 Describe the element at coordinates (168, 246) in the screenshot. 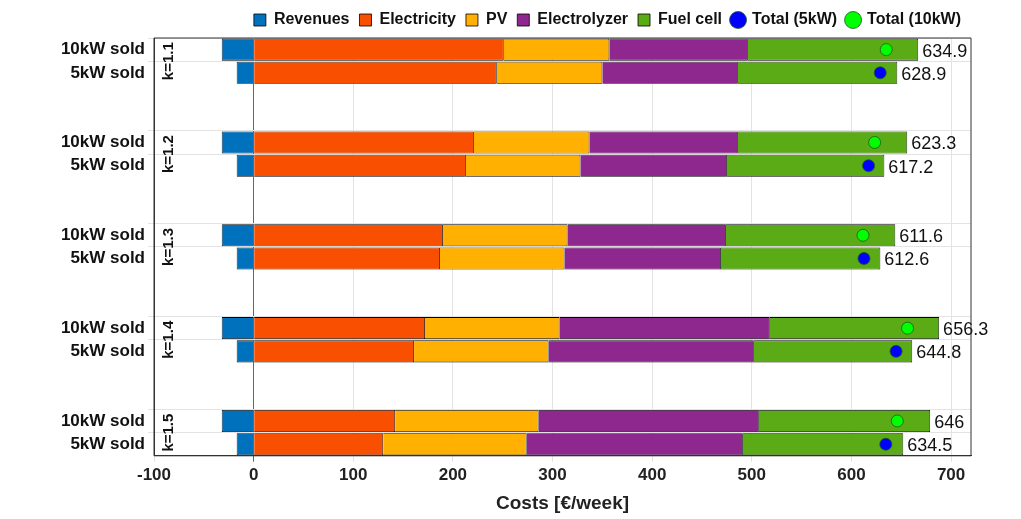

I see `annotation: k=1.3` at that location.